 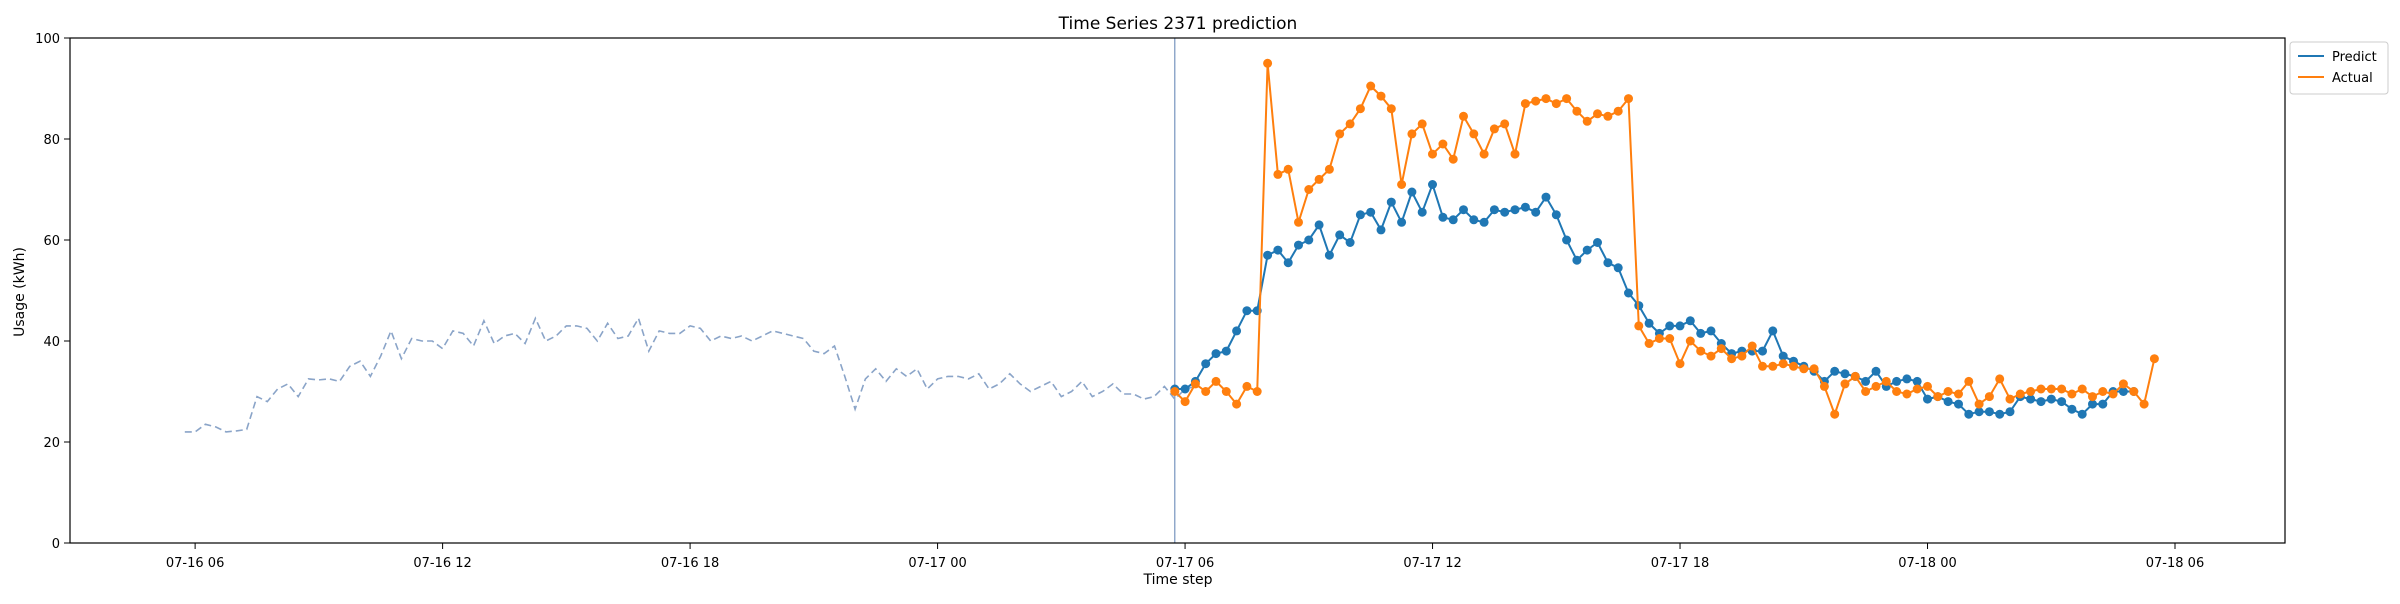 I want to click on y-tick-label: 60, so click(x=51, y=241).